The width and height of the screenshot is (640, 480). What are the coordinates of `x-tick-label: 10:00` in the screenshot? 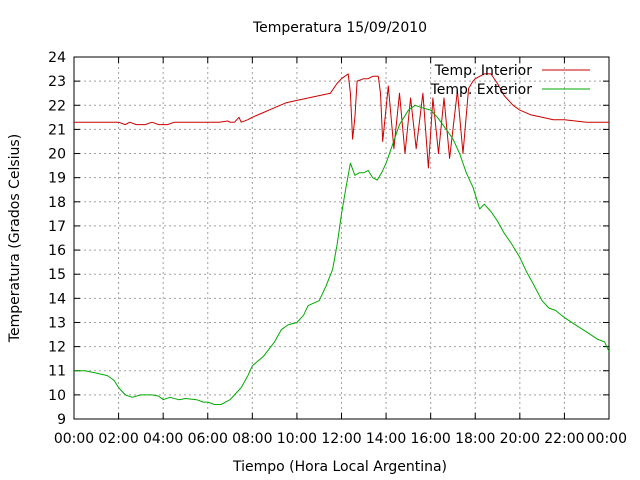 It's located at (297, 439).